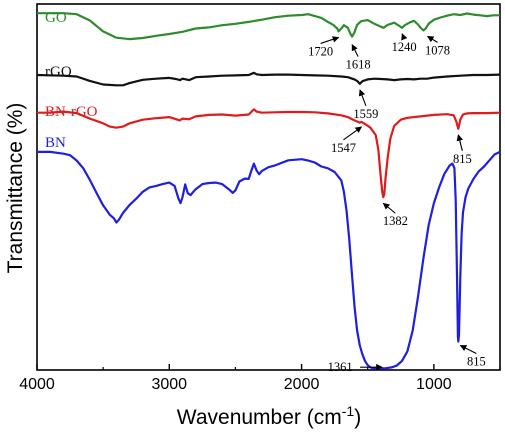 The height and width of the screenshot is (439, 505). Describe the element at coordinates (55, 143) in the screenshot. I see `series-label-bn: BN` at that location.